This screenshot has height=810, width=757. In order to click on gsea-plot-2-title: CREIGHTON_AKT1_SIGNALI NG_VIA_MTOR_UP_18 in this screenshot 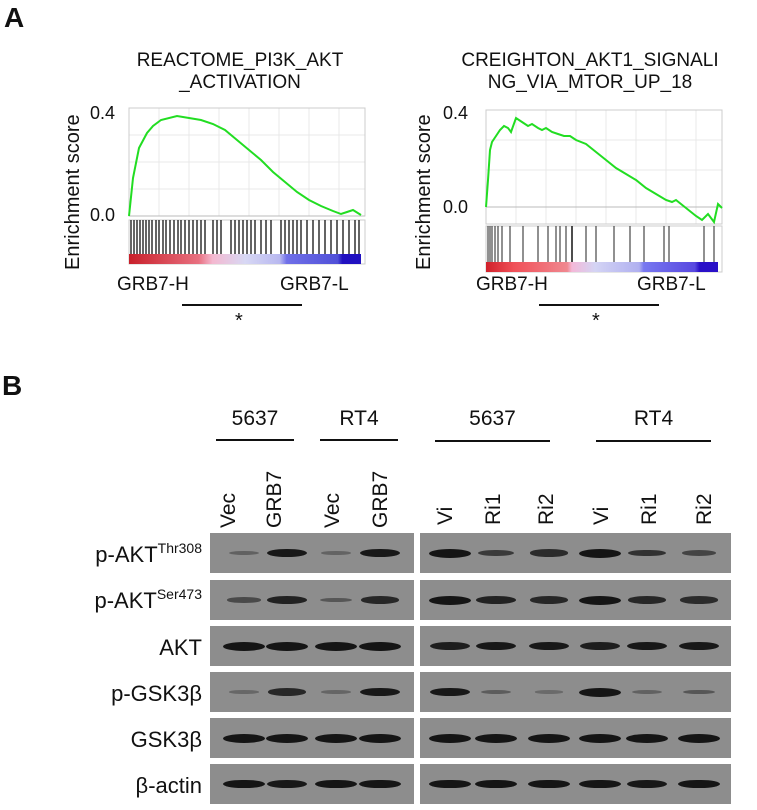, I will do `click(590, 72)`.